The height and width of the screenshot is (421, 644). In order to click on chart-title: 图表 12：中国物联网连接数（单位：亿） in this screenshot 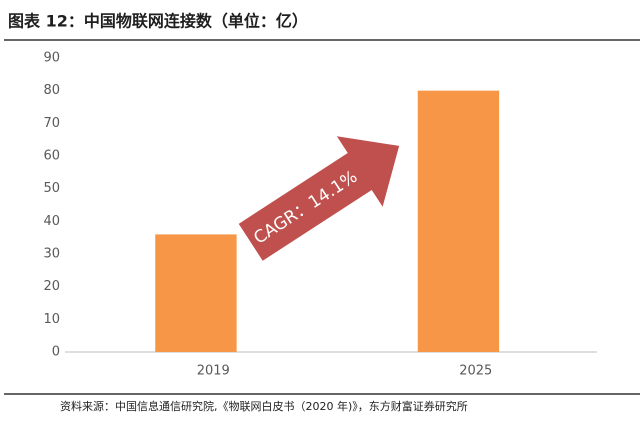, I will do `click(158, 21)`.